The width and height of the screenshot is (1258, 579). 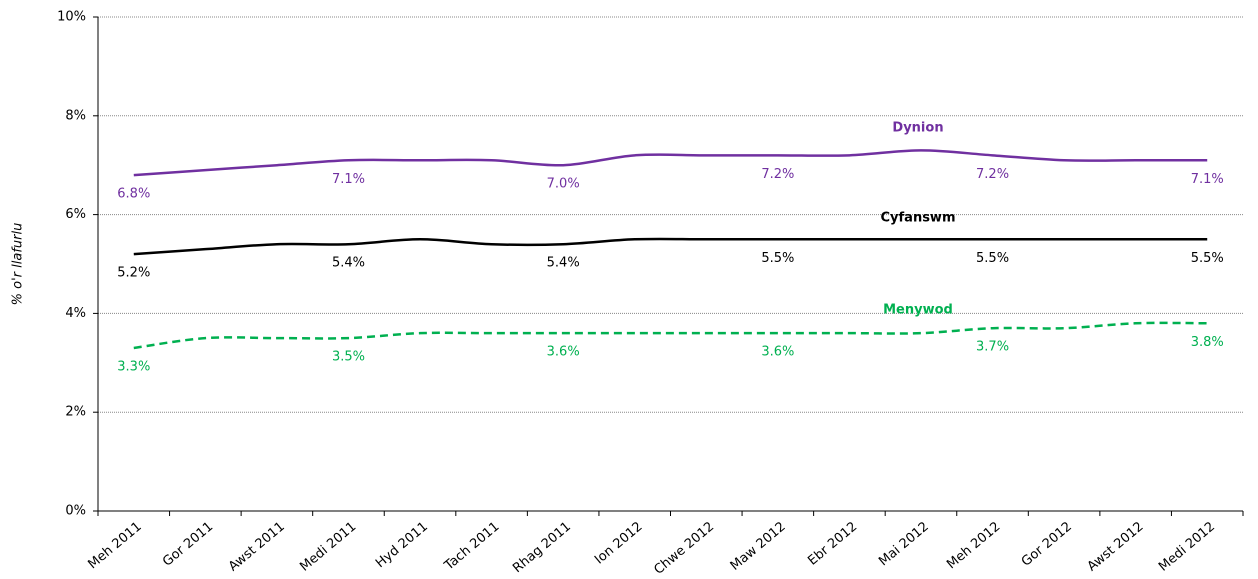 I want to click on x-tick-label: Meh 2012, so click(x=973, y=545).